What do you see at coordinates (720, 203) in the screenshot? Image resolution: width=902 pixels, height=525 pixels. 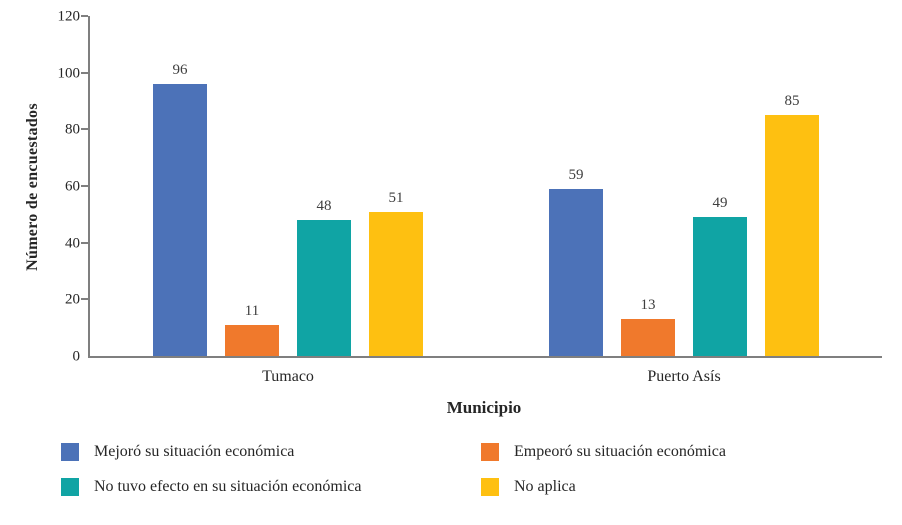 I see `bar-value-label: 49` at bounding box center [720, 203].